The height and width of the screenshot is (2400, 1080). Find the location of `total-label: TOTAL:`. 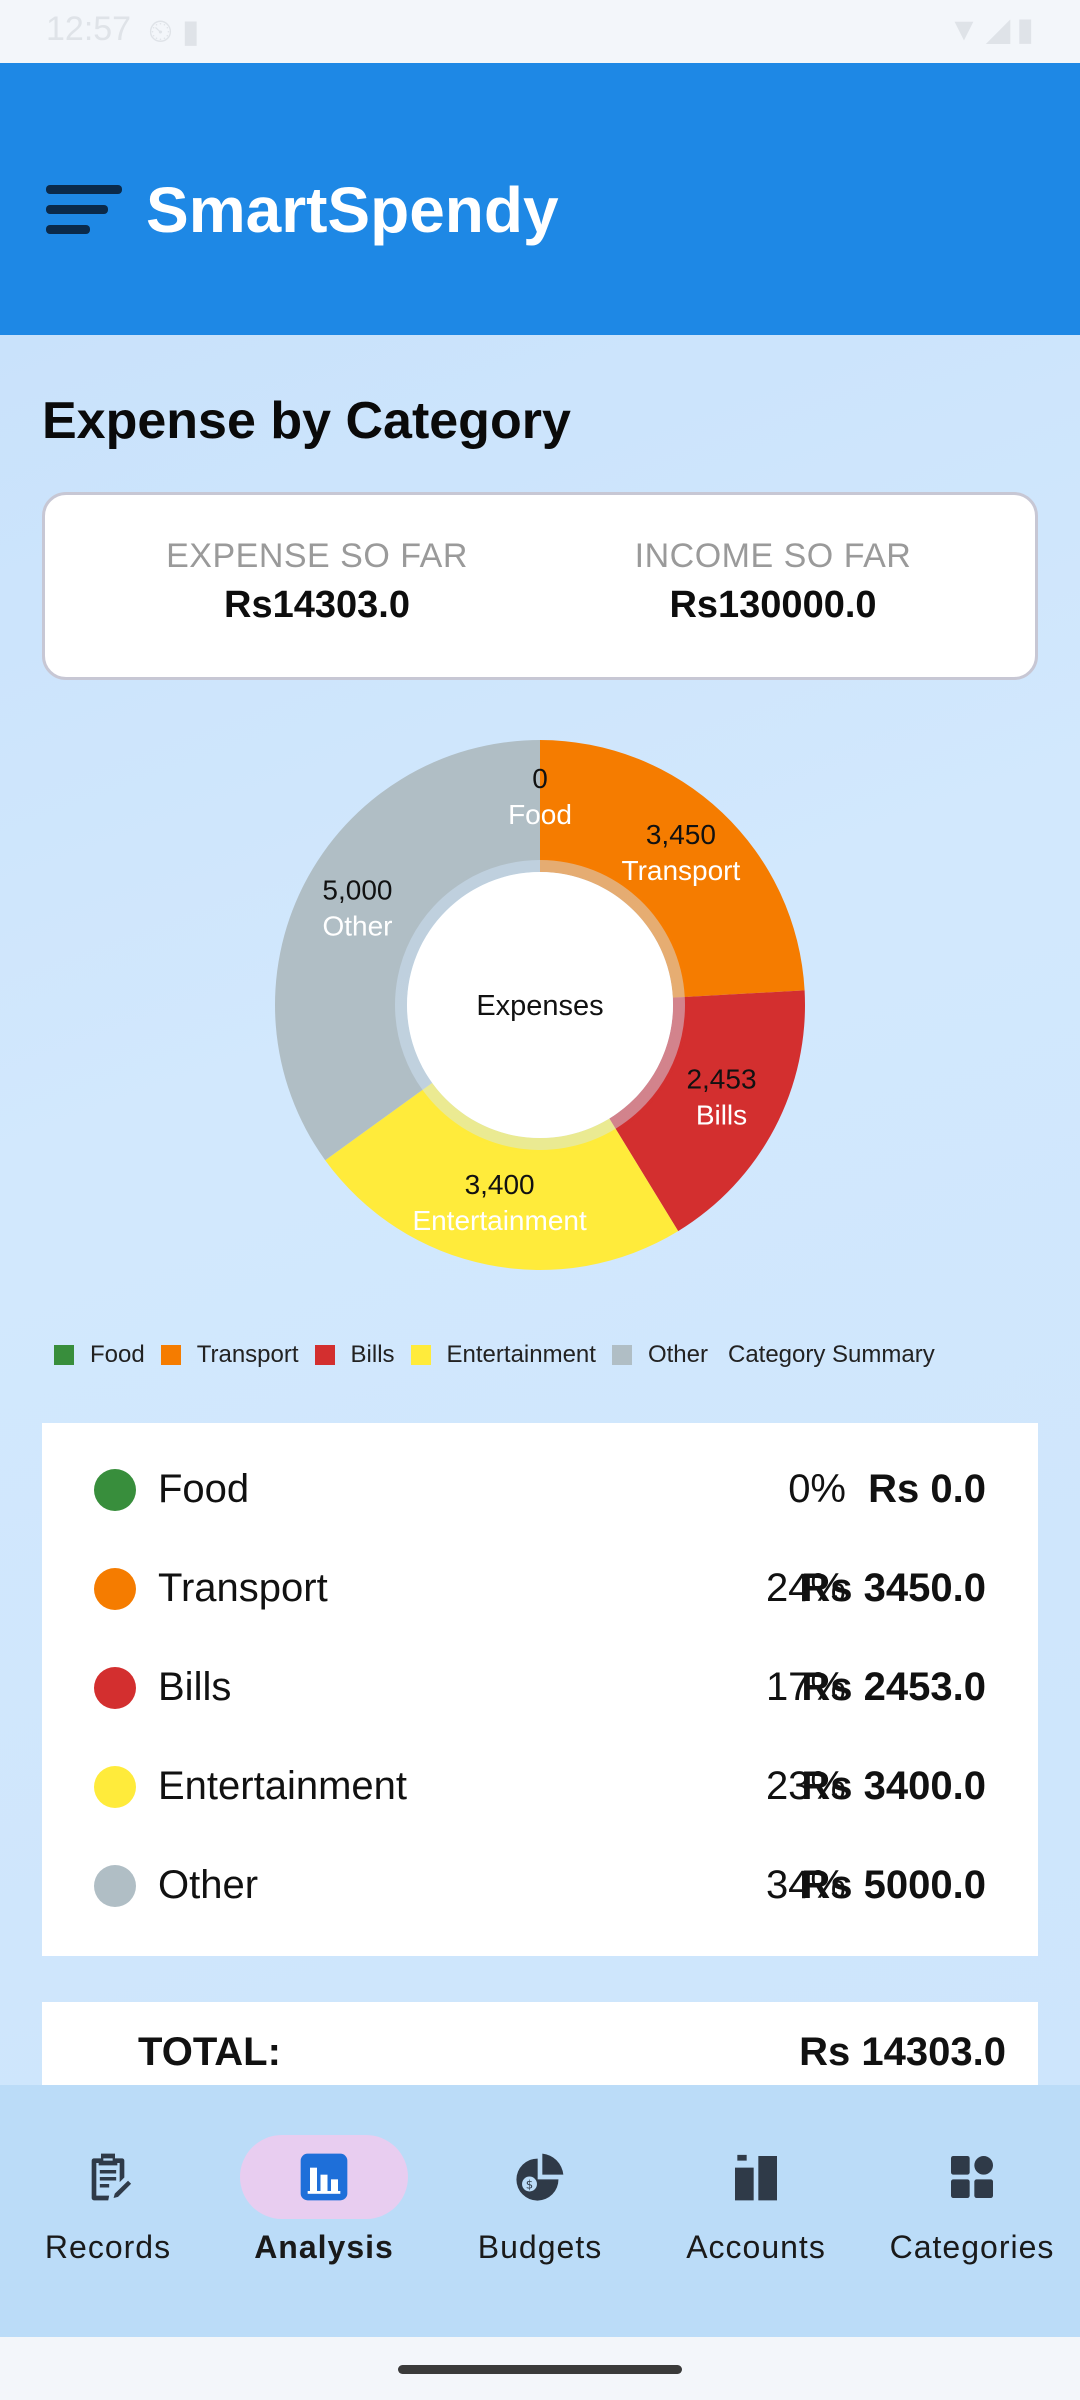

total-label: TOTAL: is located at coordinates (209, 2052).